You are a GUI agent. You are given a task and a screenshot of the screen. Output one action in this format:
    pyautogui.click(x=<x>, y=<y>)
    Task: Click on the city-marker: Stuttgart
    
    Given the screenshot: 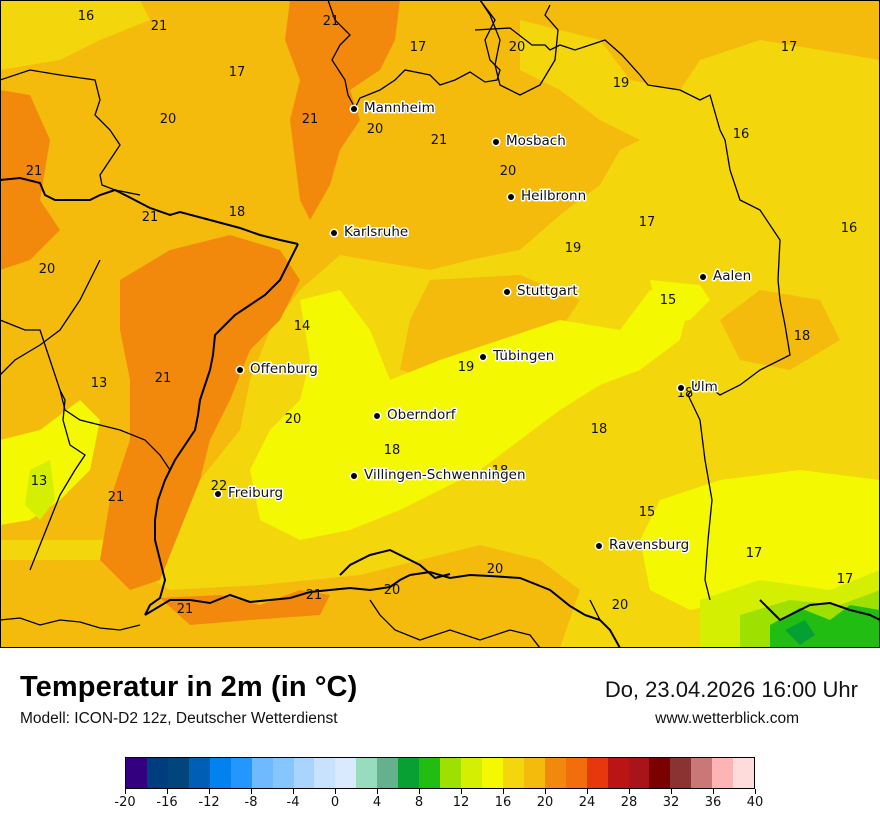 What is the action you would take?
    pyautogui.click(x=540, y=291)
    